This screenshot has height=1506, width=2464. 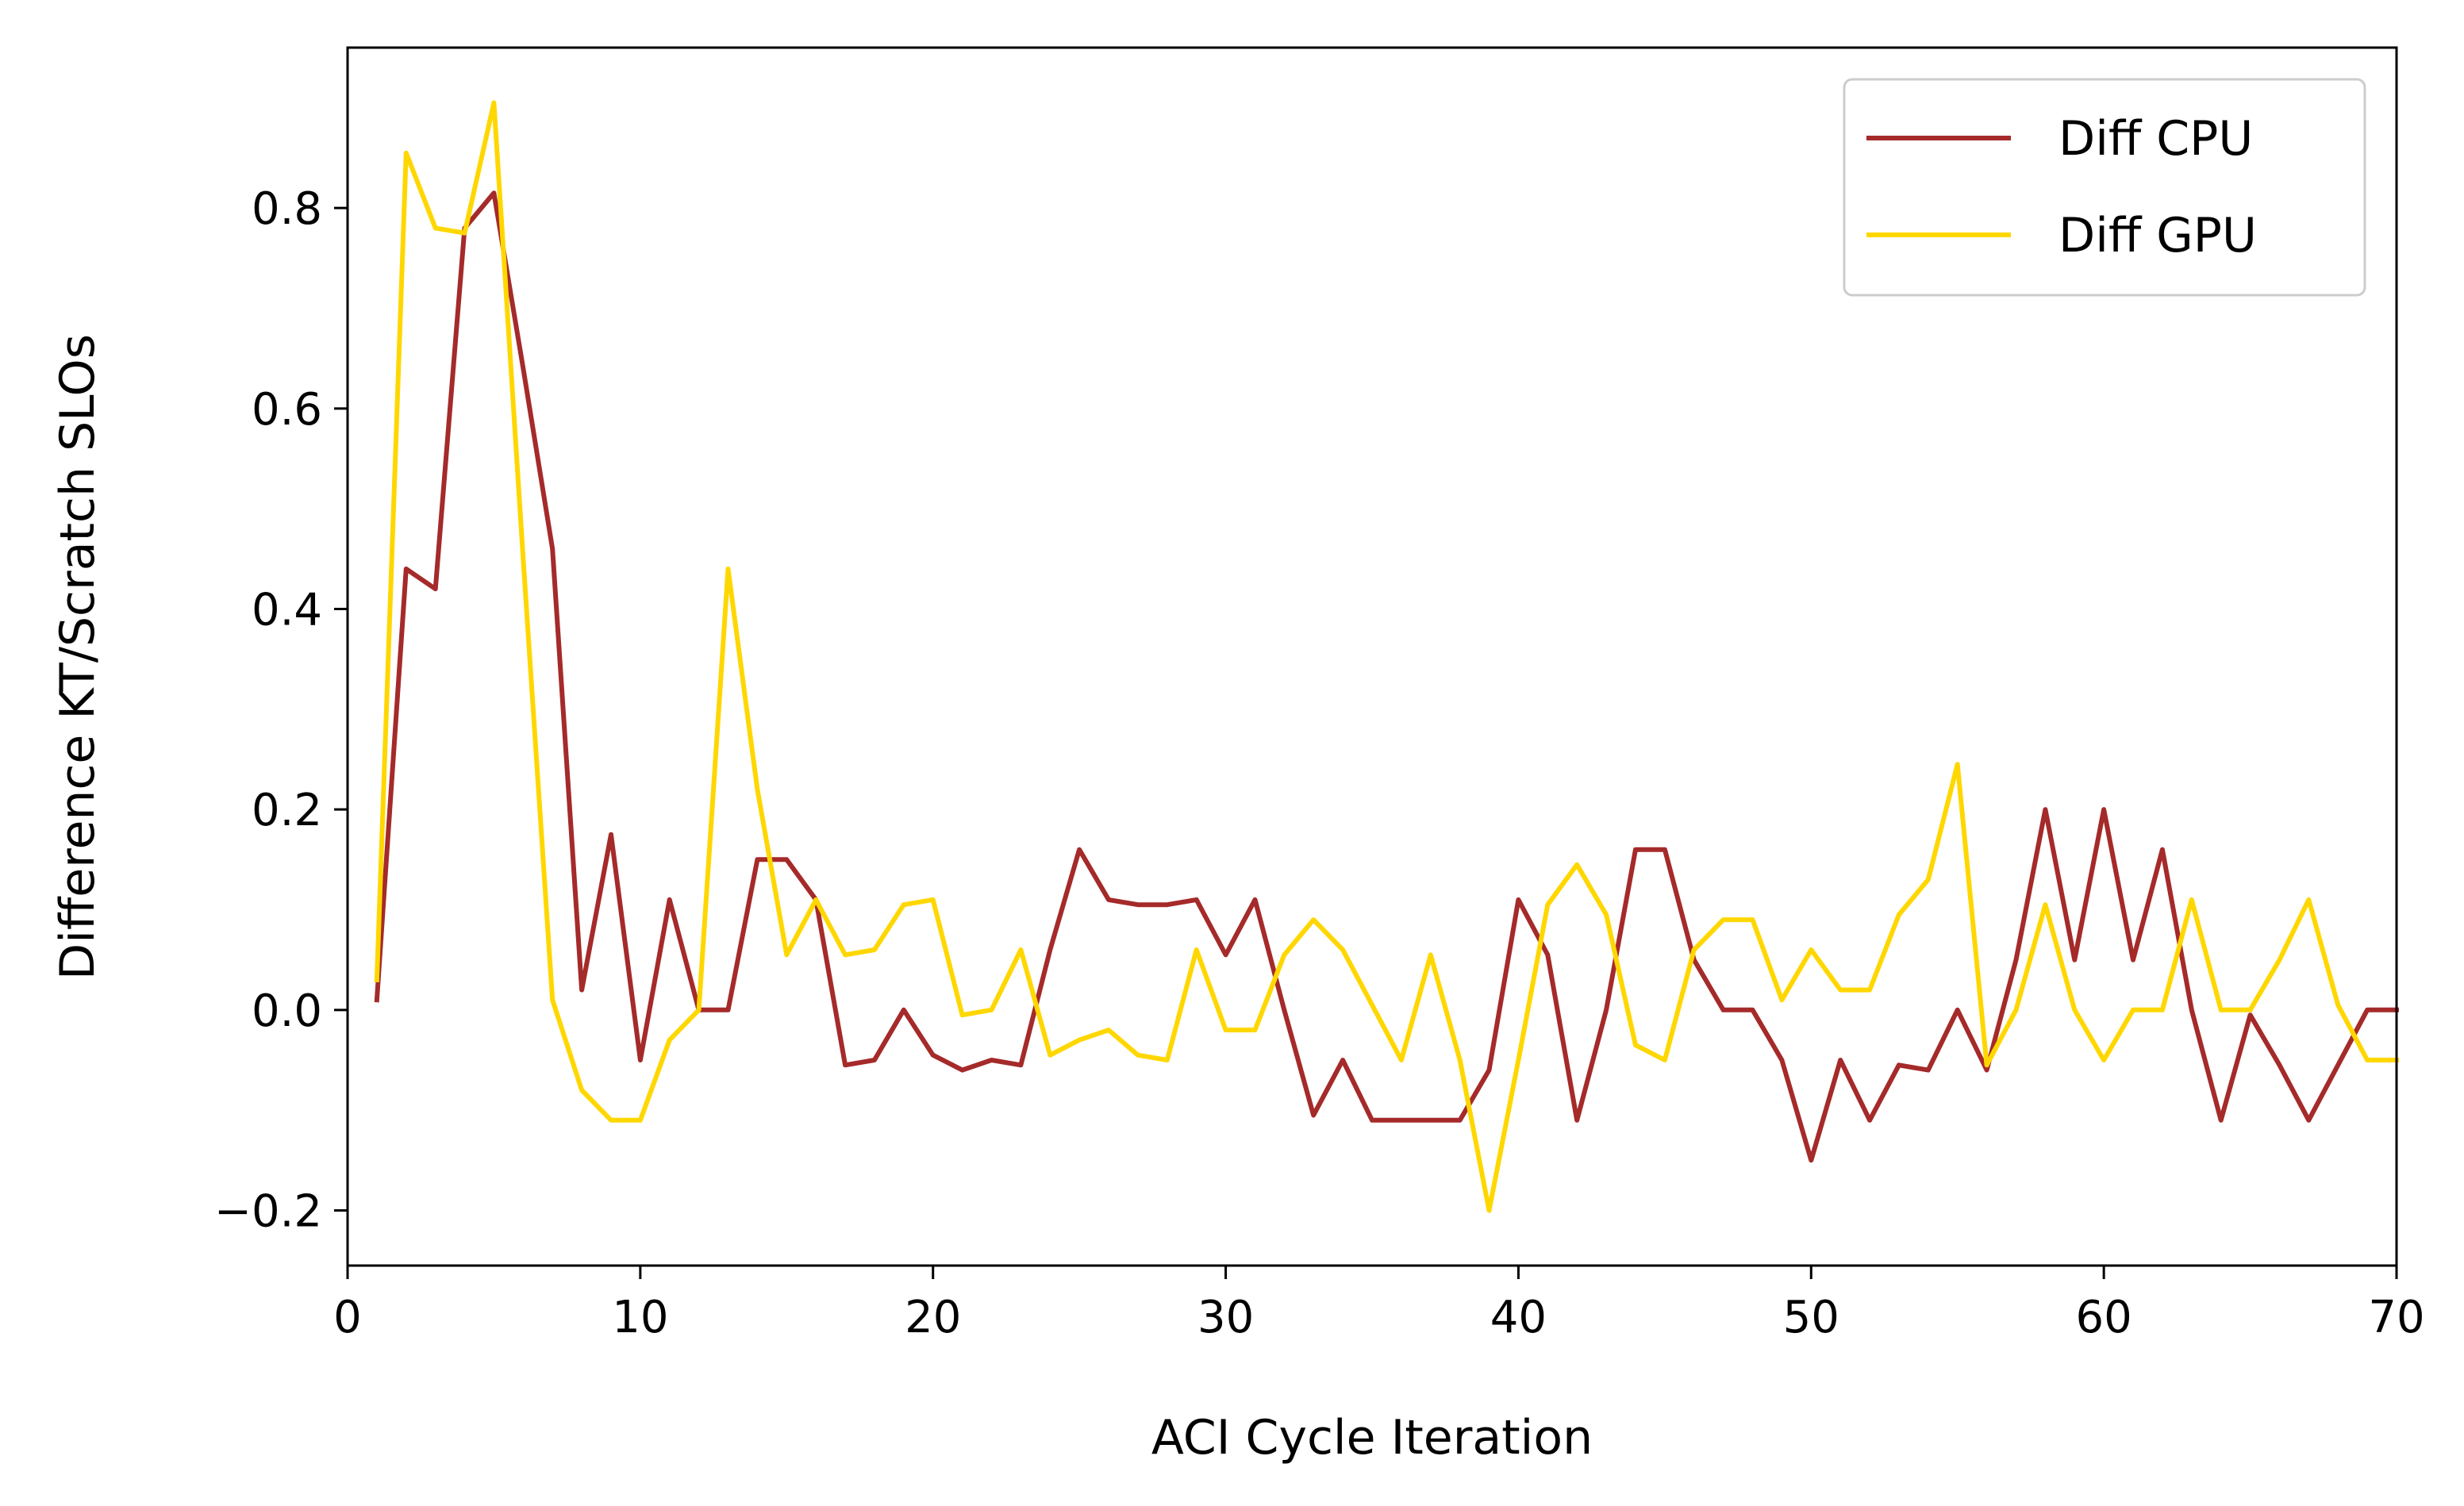 What do you see at coordinates (1519, 1317) in the screenshot?
I see `x-tick-label: 40` at bounding box center [1519, 1317].